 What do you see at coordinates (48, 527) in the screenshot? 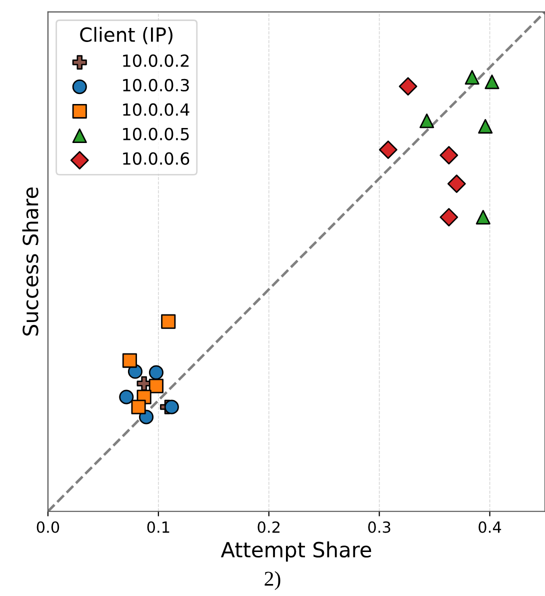
I see `x-tick-label: 0.0` at bounding box center [48, 527].